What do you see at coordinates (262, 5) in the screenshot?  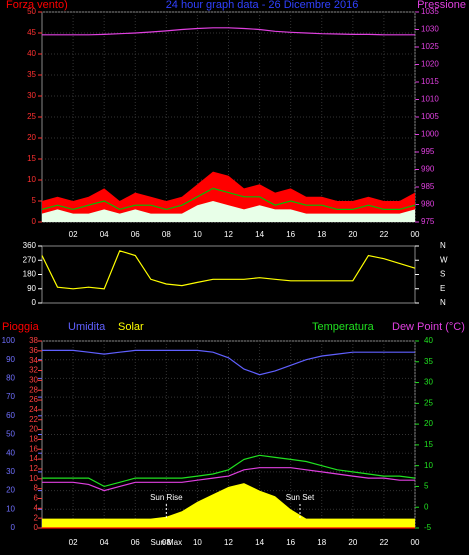 I see `chart-title: 24 hour graph data - 26 Dicembre 2016` at bounding box center [262, 5].